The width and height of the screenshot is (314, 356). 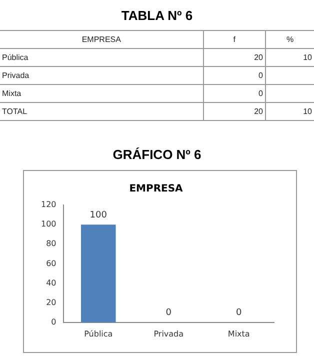 I want to click on y-tick-label: 100, so click(x=48, y=224).